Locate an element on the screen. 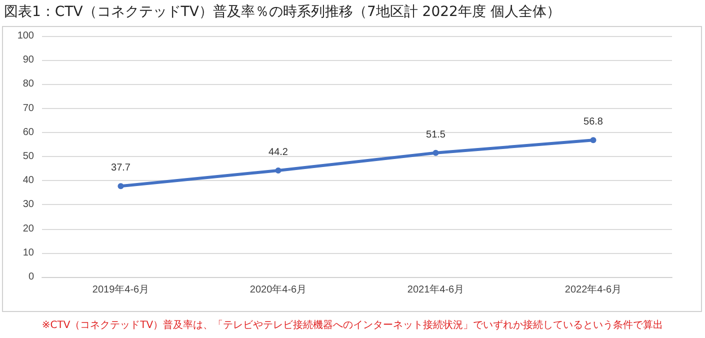 This screenshot has height=338, width=705. x-tick-label: 2022年4-6月 is located at coordinates (593, 290).